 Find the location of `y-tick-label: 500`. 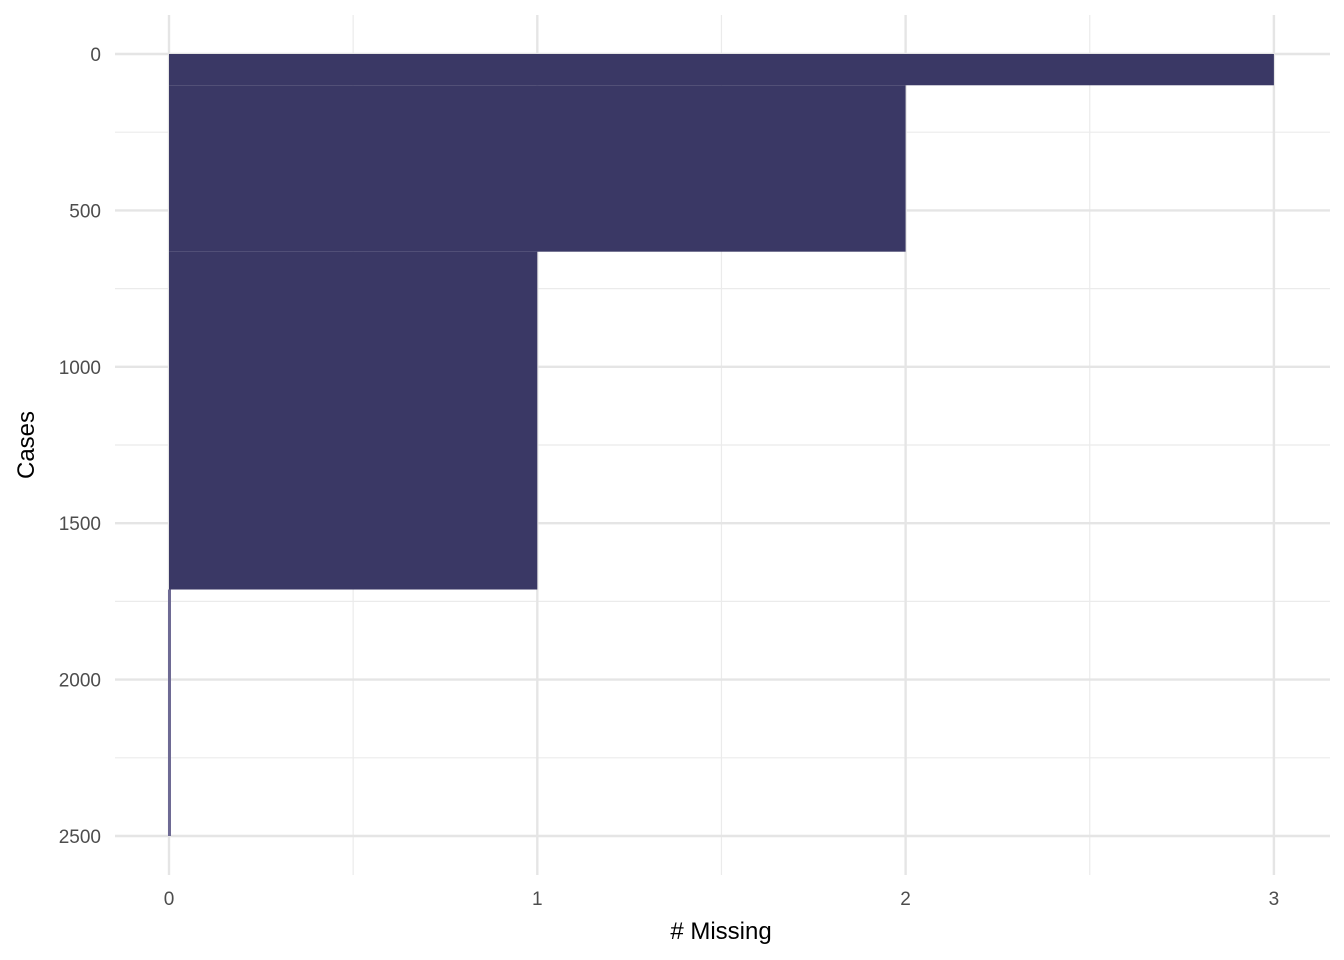

y-tick-label: 500 is located at coordinates (85, 211).